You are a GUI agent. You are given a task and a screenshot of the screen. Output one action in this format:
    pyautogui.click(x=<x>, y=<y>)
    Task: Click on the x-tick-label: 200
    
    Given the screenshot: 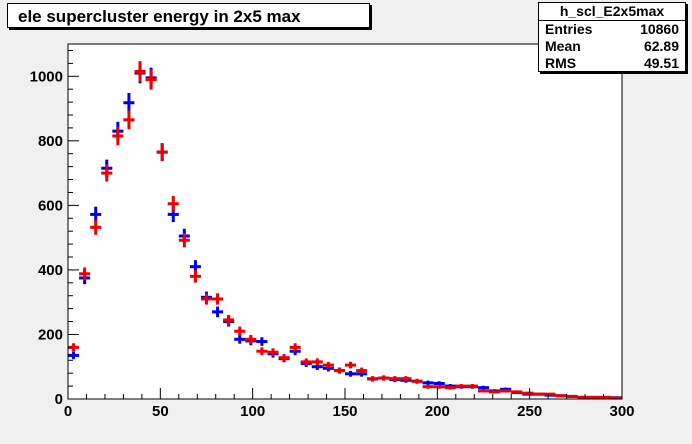 What is the action you would take?
    pyautogui.click(x=437, y=411)
    